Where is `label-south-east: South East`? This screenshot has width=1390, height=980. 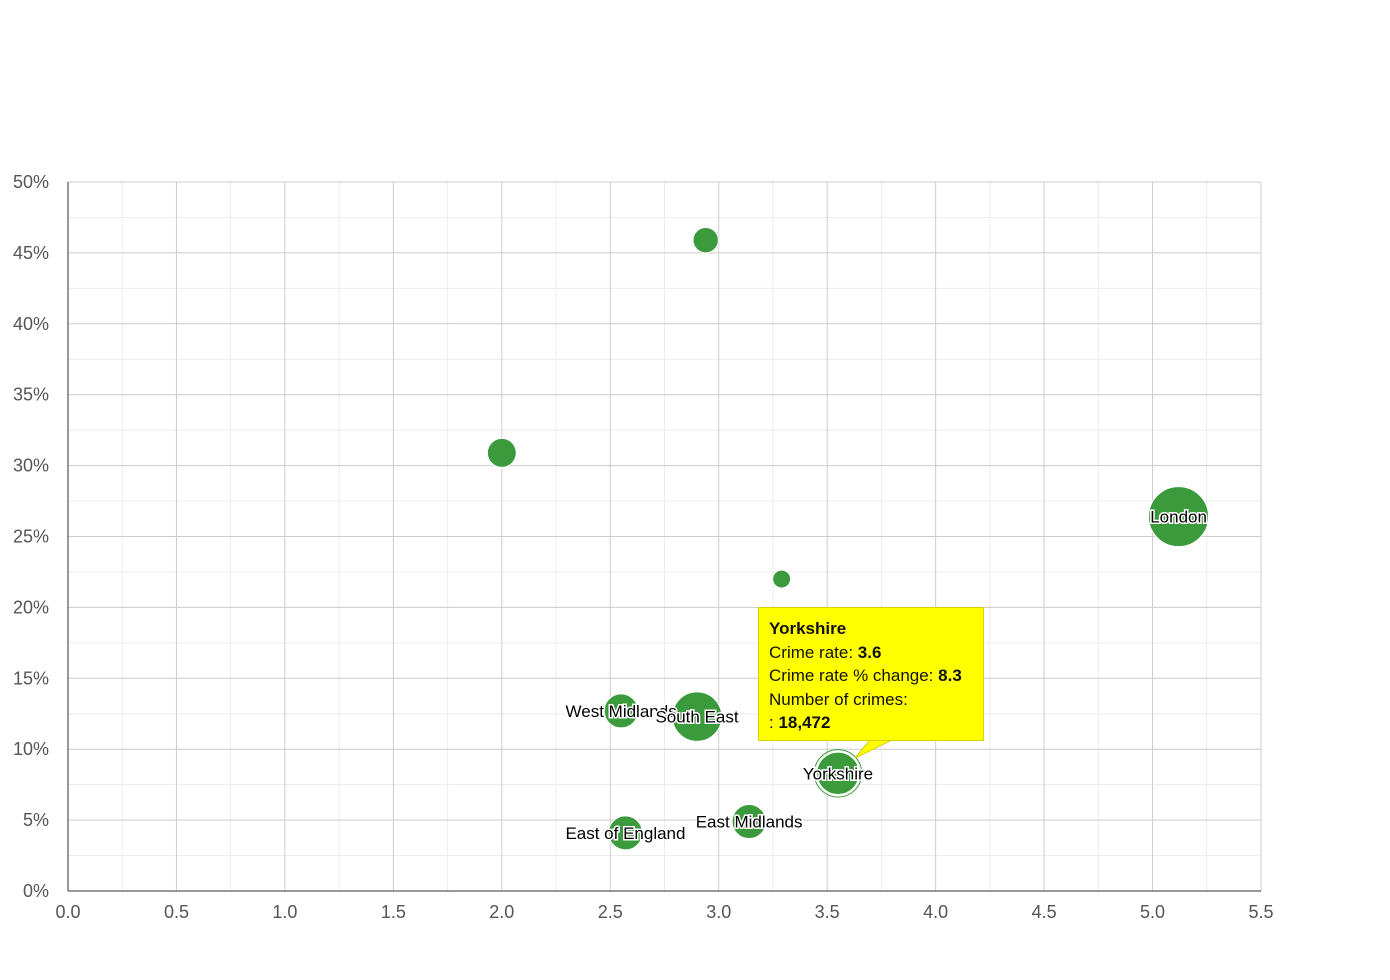 label-south-east: South East is located at coordinates (696, 717).